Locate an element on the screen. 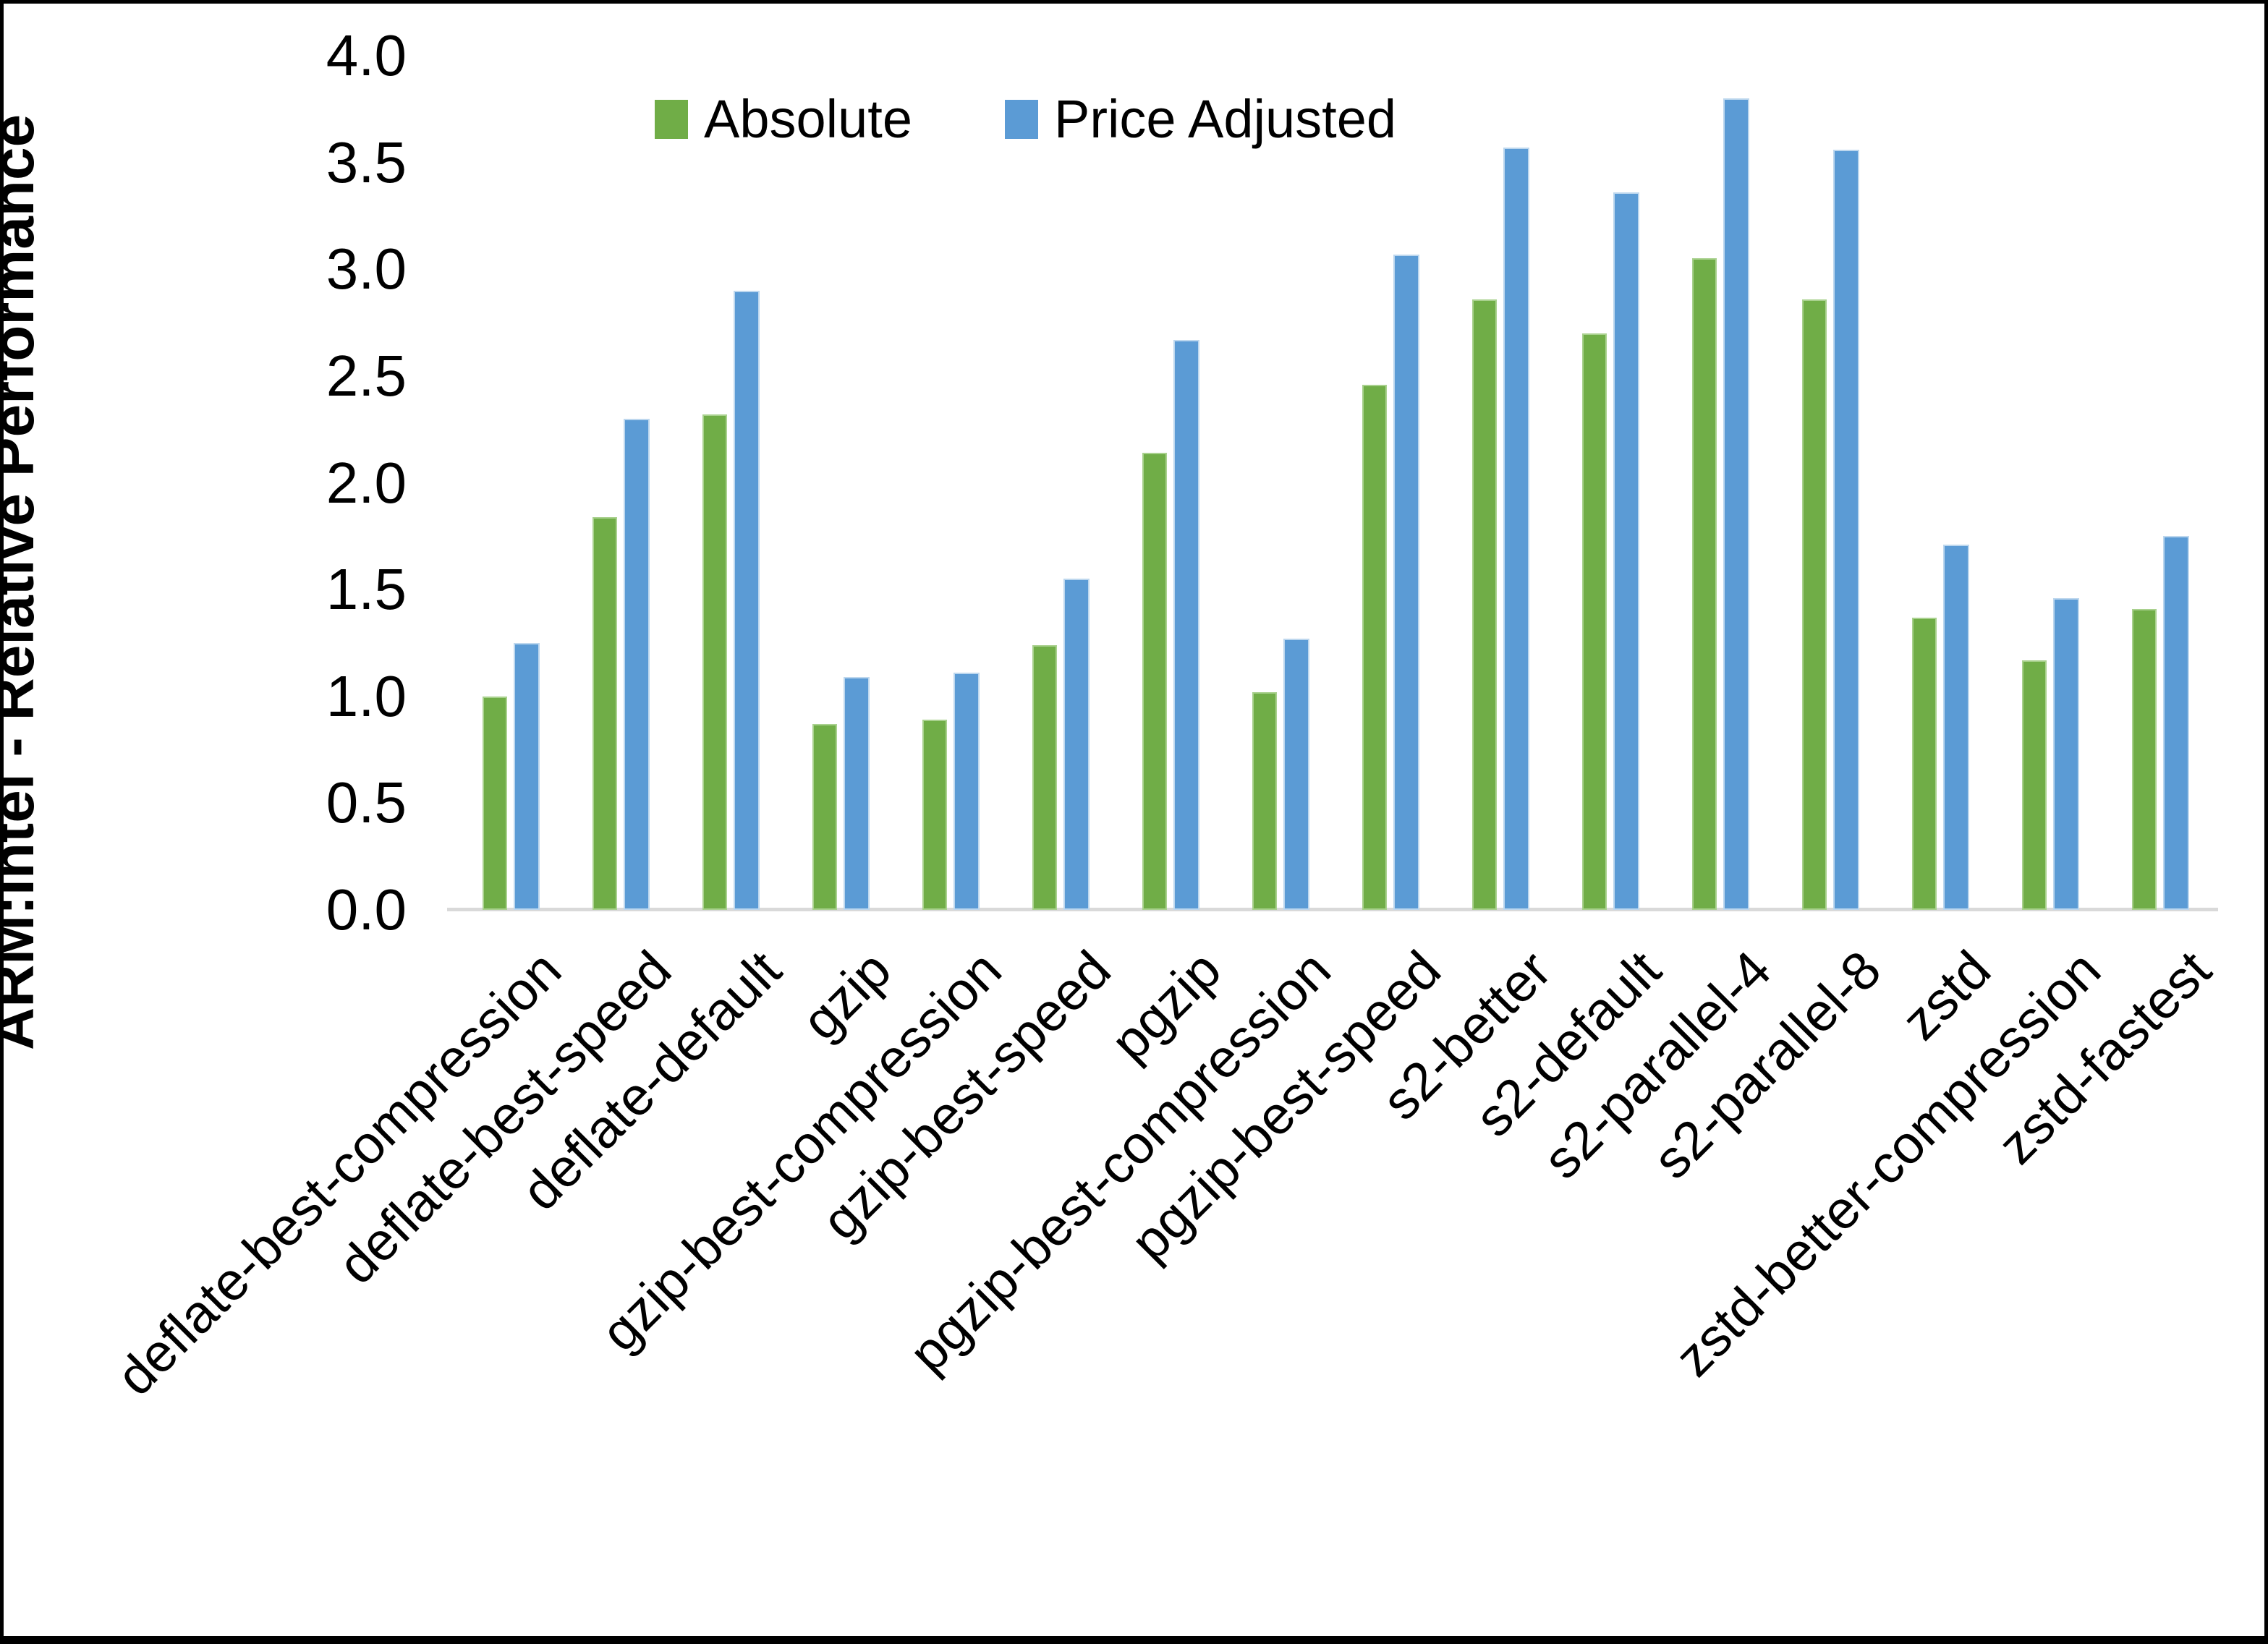 This screenshot has width=2268, height=1644. bar-price-adjusted-s2-better is located at coordinates (1516, 529).